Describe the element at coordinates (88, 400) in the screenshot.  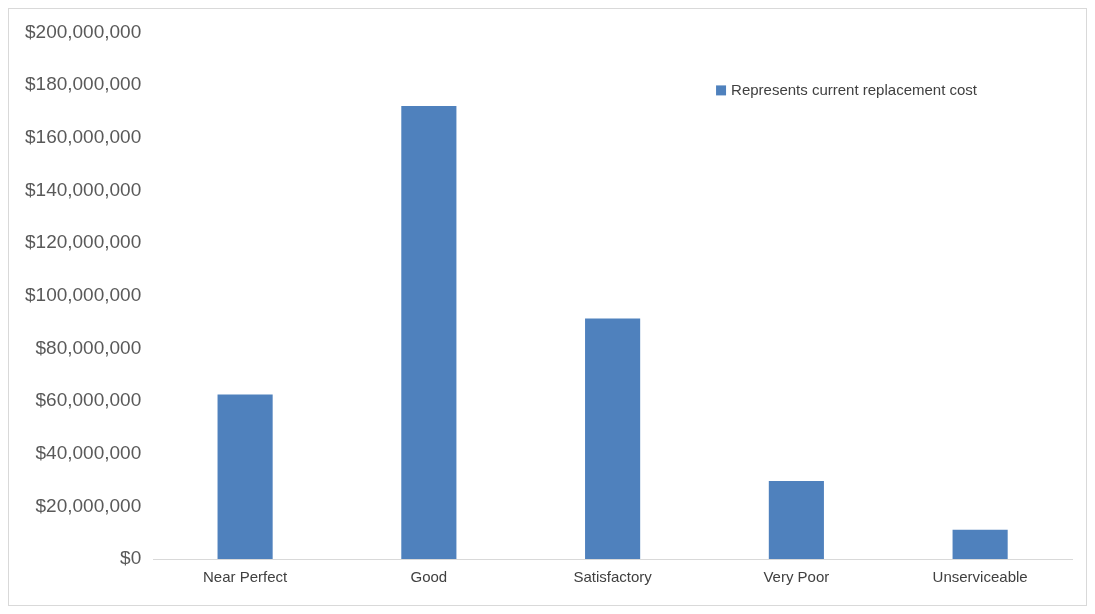
I see `y-tick-label: $60,000,000` at that location.